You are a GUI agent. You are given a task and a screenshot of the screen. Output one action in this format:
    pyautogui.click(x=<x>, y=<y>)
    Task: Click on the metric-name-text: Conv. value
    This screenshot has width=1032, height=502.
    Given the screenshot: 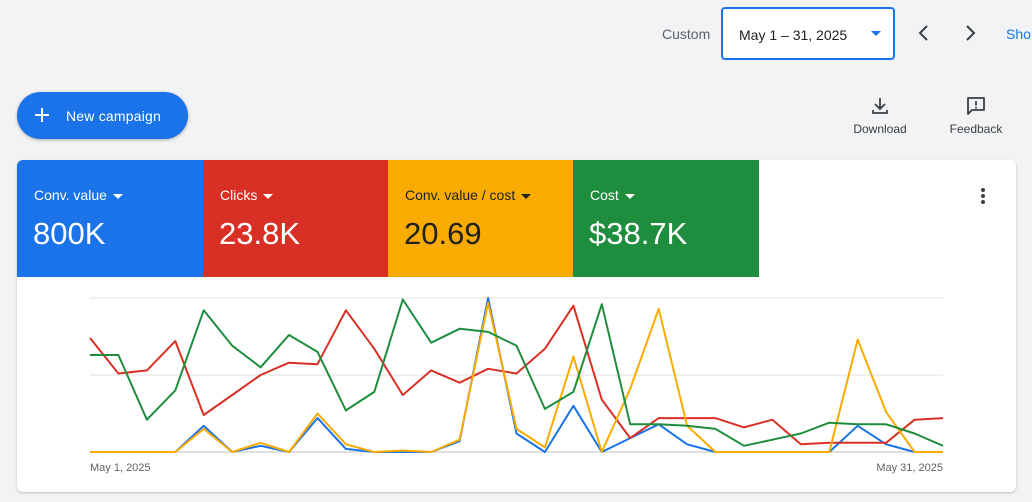 What is the action you would take?
    pyautogui.click(x=70, y=195)
    